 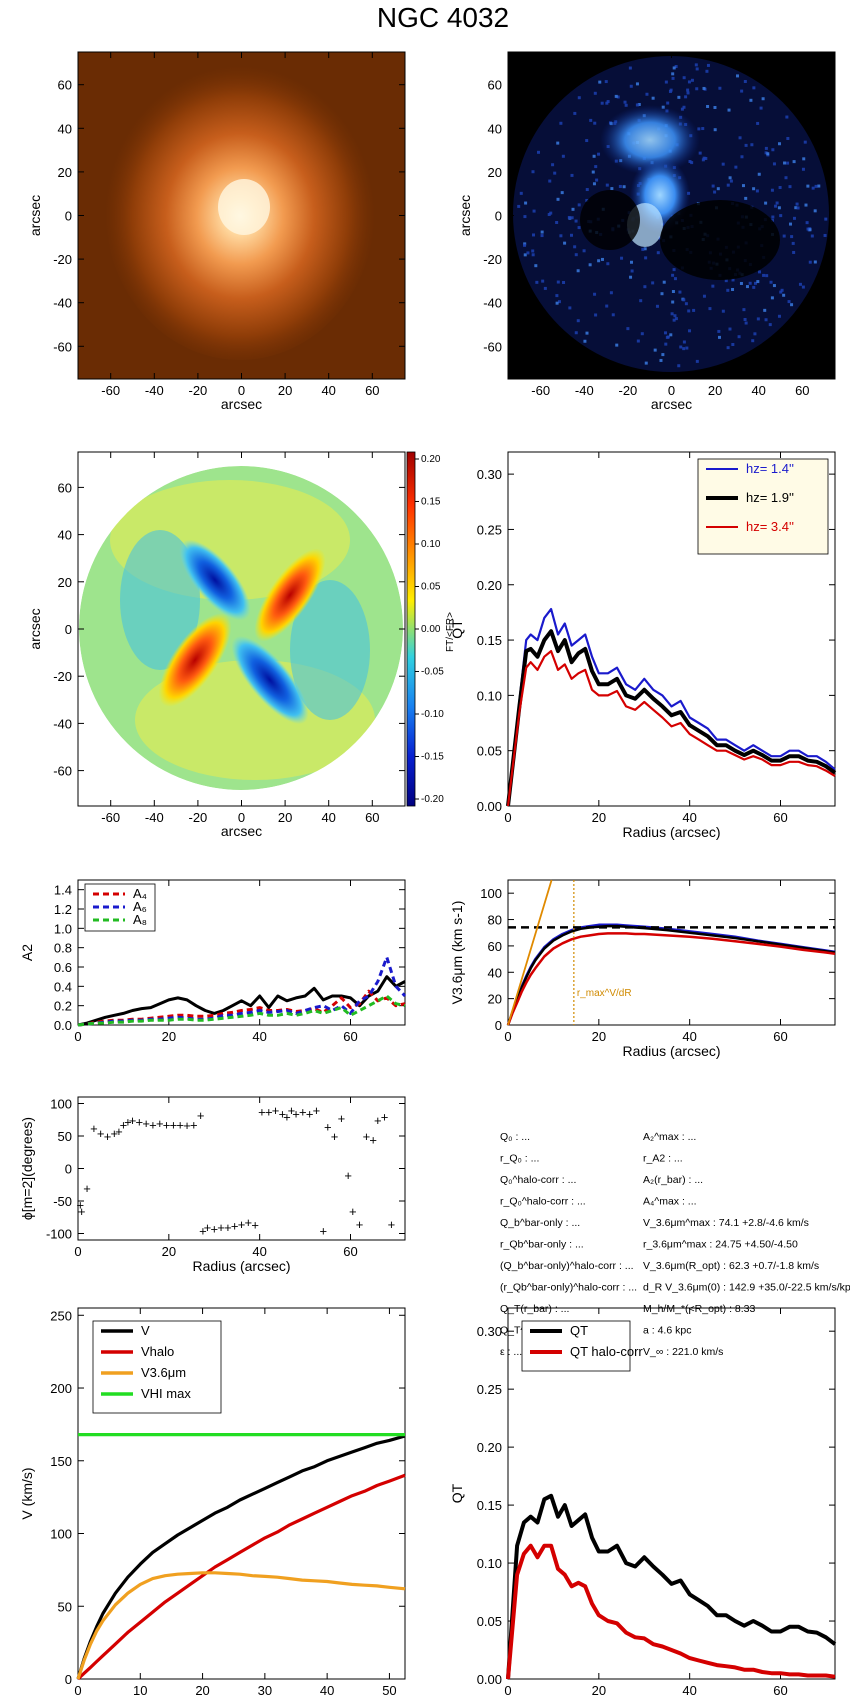 What do you see at coordinates (671, 952) in the screenshot?
I see `v36-frame` at bounding box center [671, 952].